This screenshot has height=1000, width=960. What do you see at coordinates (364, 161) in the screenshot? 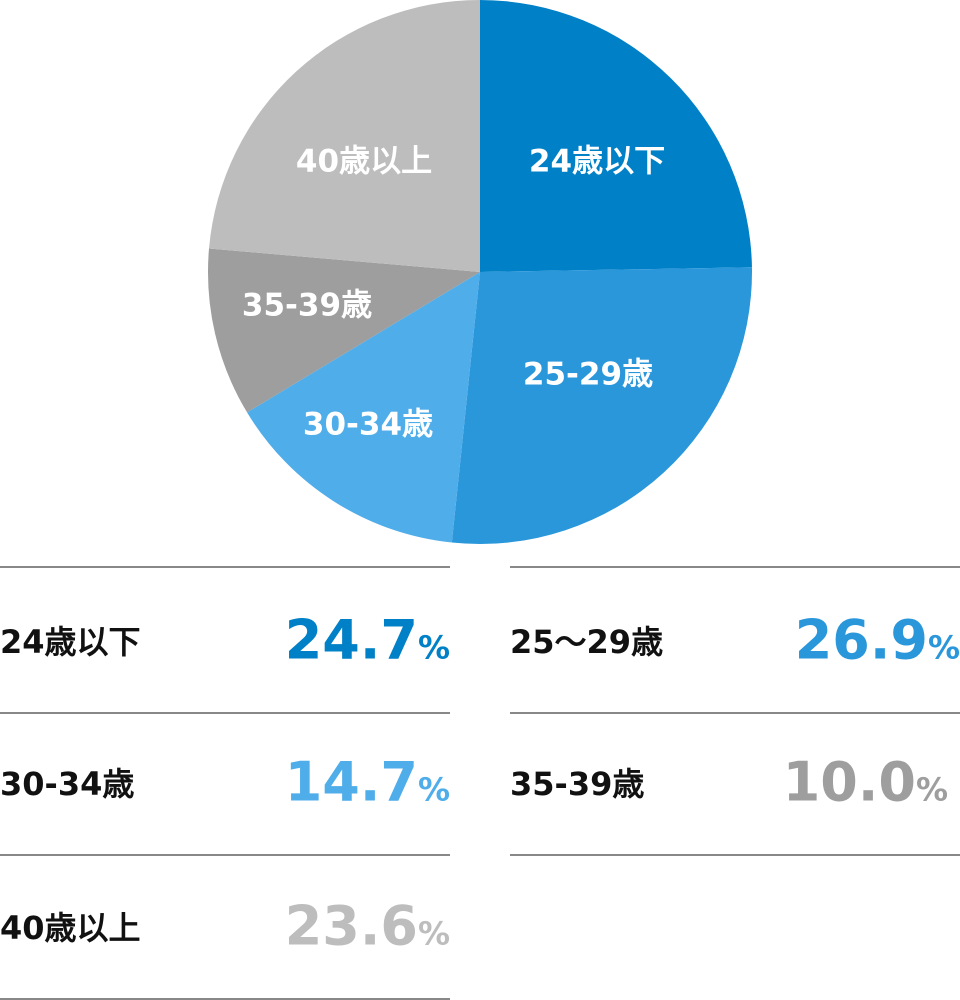
I see `pie-label-40-over: 40歳以上` at bounding box center [364, 161].